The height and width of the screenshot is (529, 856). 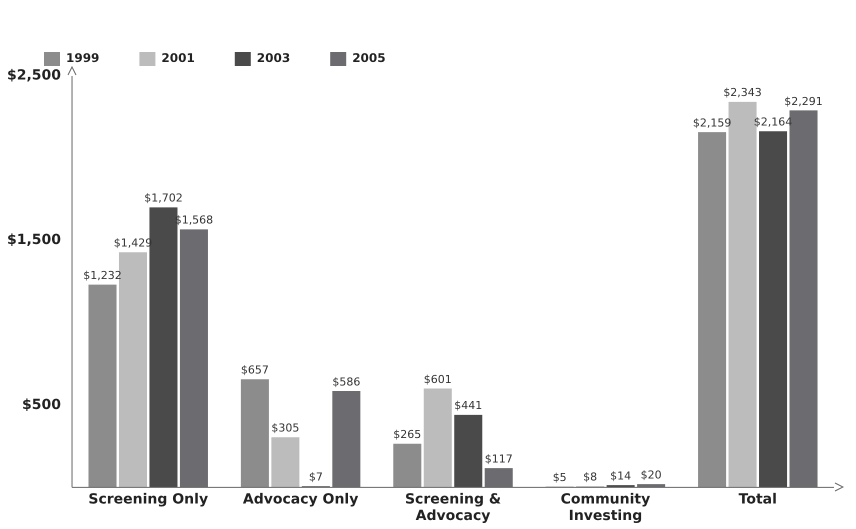 I want to click on data-label: $7, so click(x=315, y=477).